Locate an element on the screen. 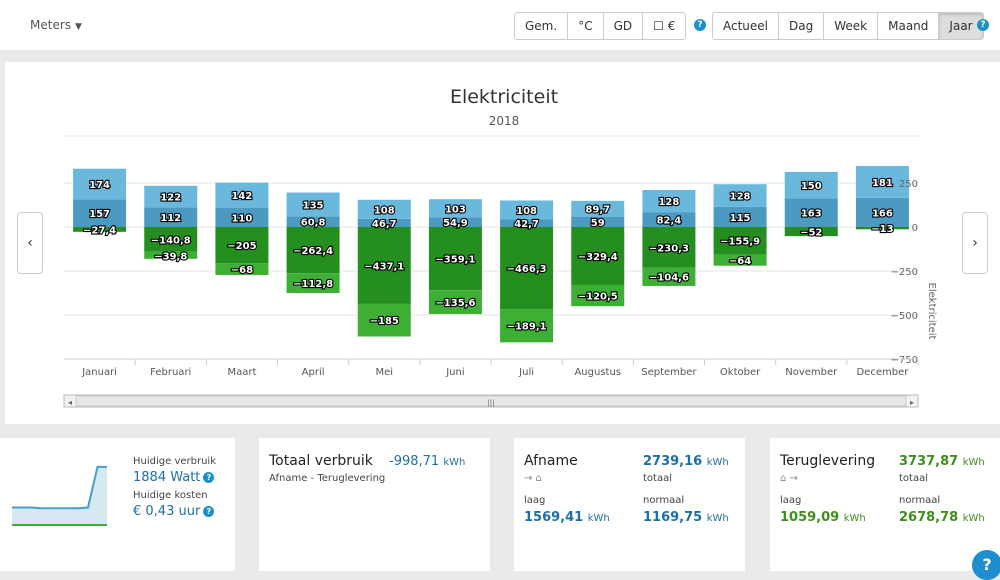 Image resolution: width=1000 pixels, height=580 pixels. data-label: 103 is located at coordinates (455, 209).